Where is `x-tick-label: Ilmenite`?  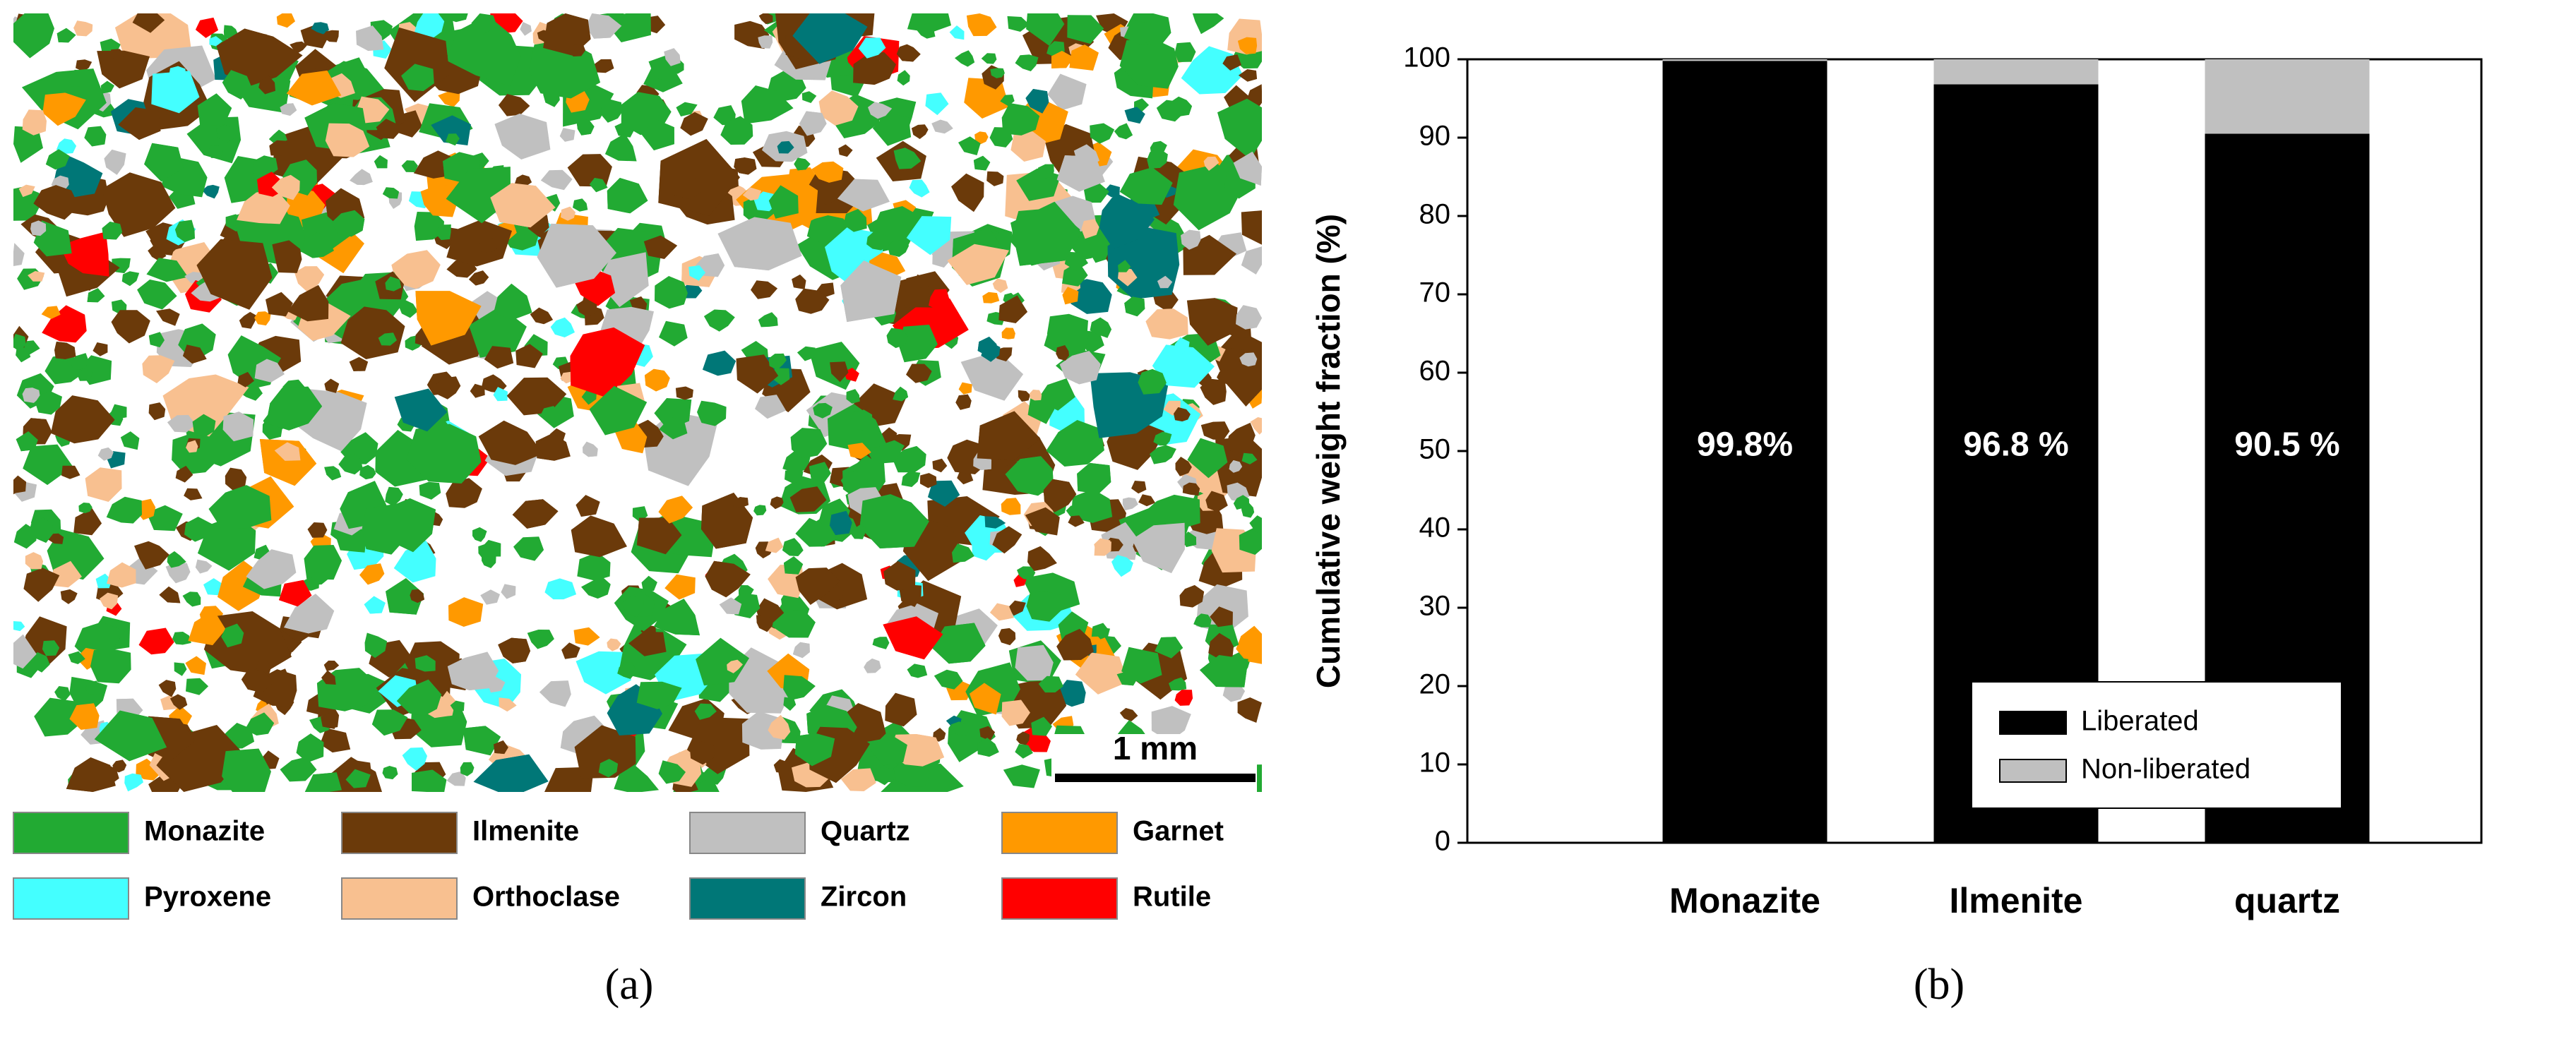 x-tick-label: Ilmenite is located at coordinates (2016, 900).